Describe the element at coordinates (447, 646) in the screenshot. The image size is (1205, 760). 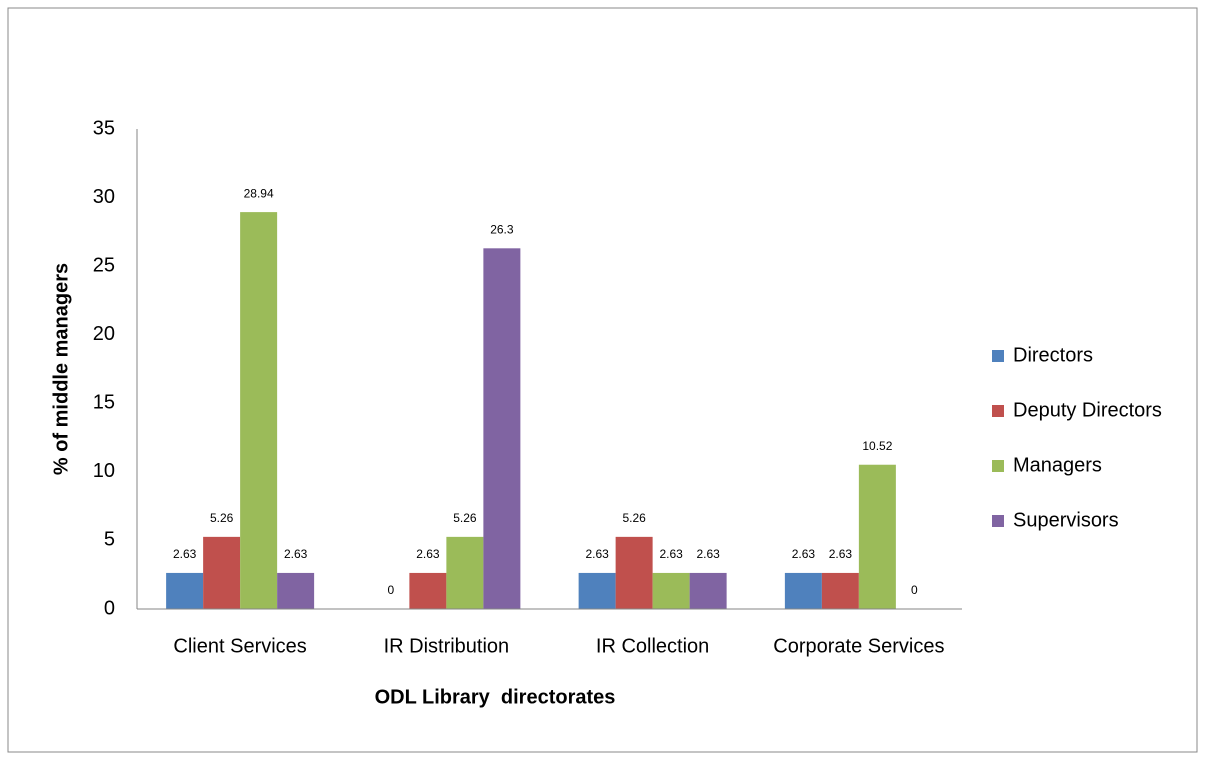
I see `x-tick-label: IR Distribution` at that location.